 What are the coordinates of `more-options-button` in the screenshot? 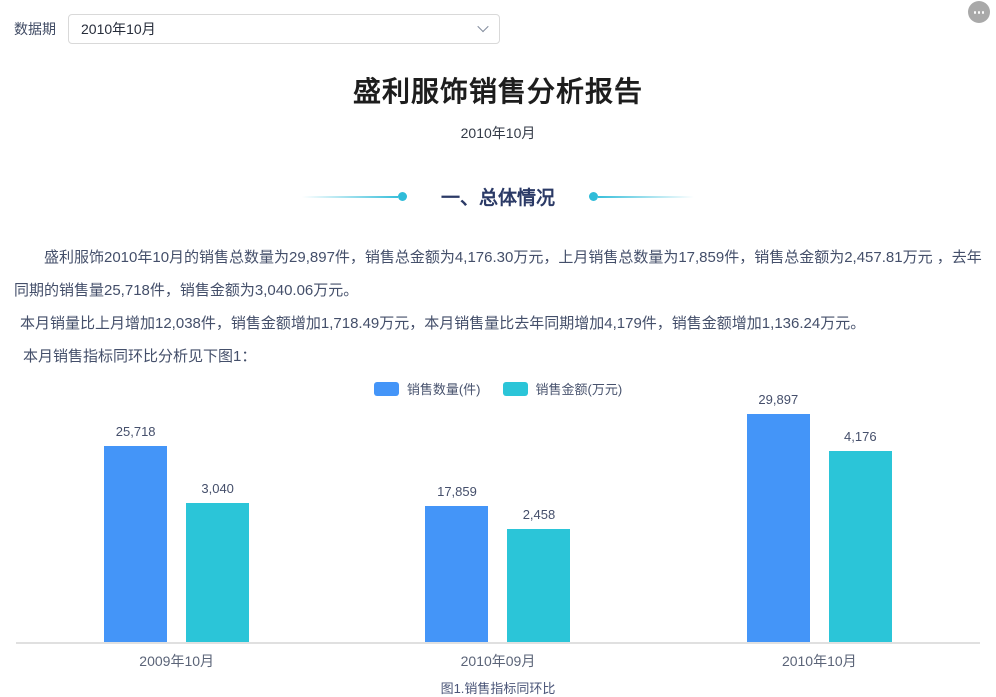 It's located at (979, 12).